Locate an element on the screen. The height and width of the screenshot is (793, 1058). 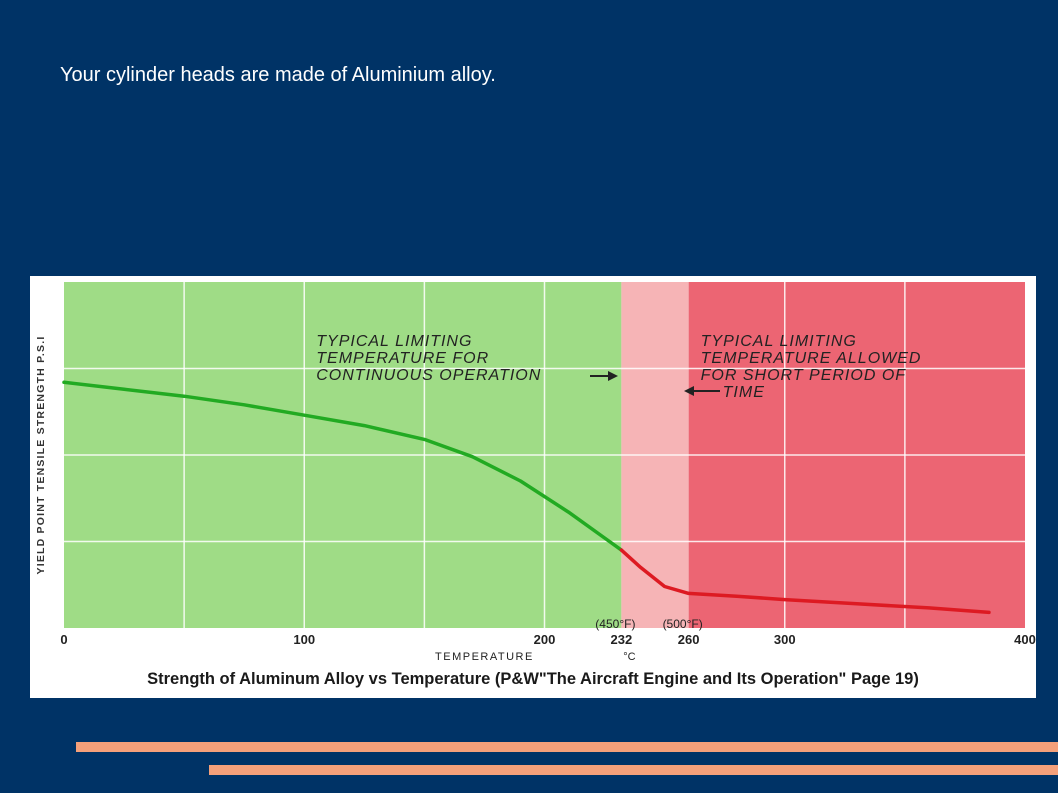
y-axis-label: YIELD POINT TENSILE STRENGTH P.S.I is located at coordinates (41, 455).